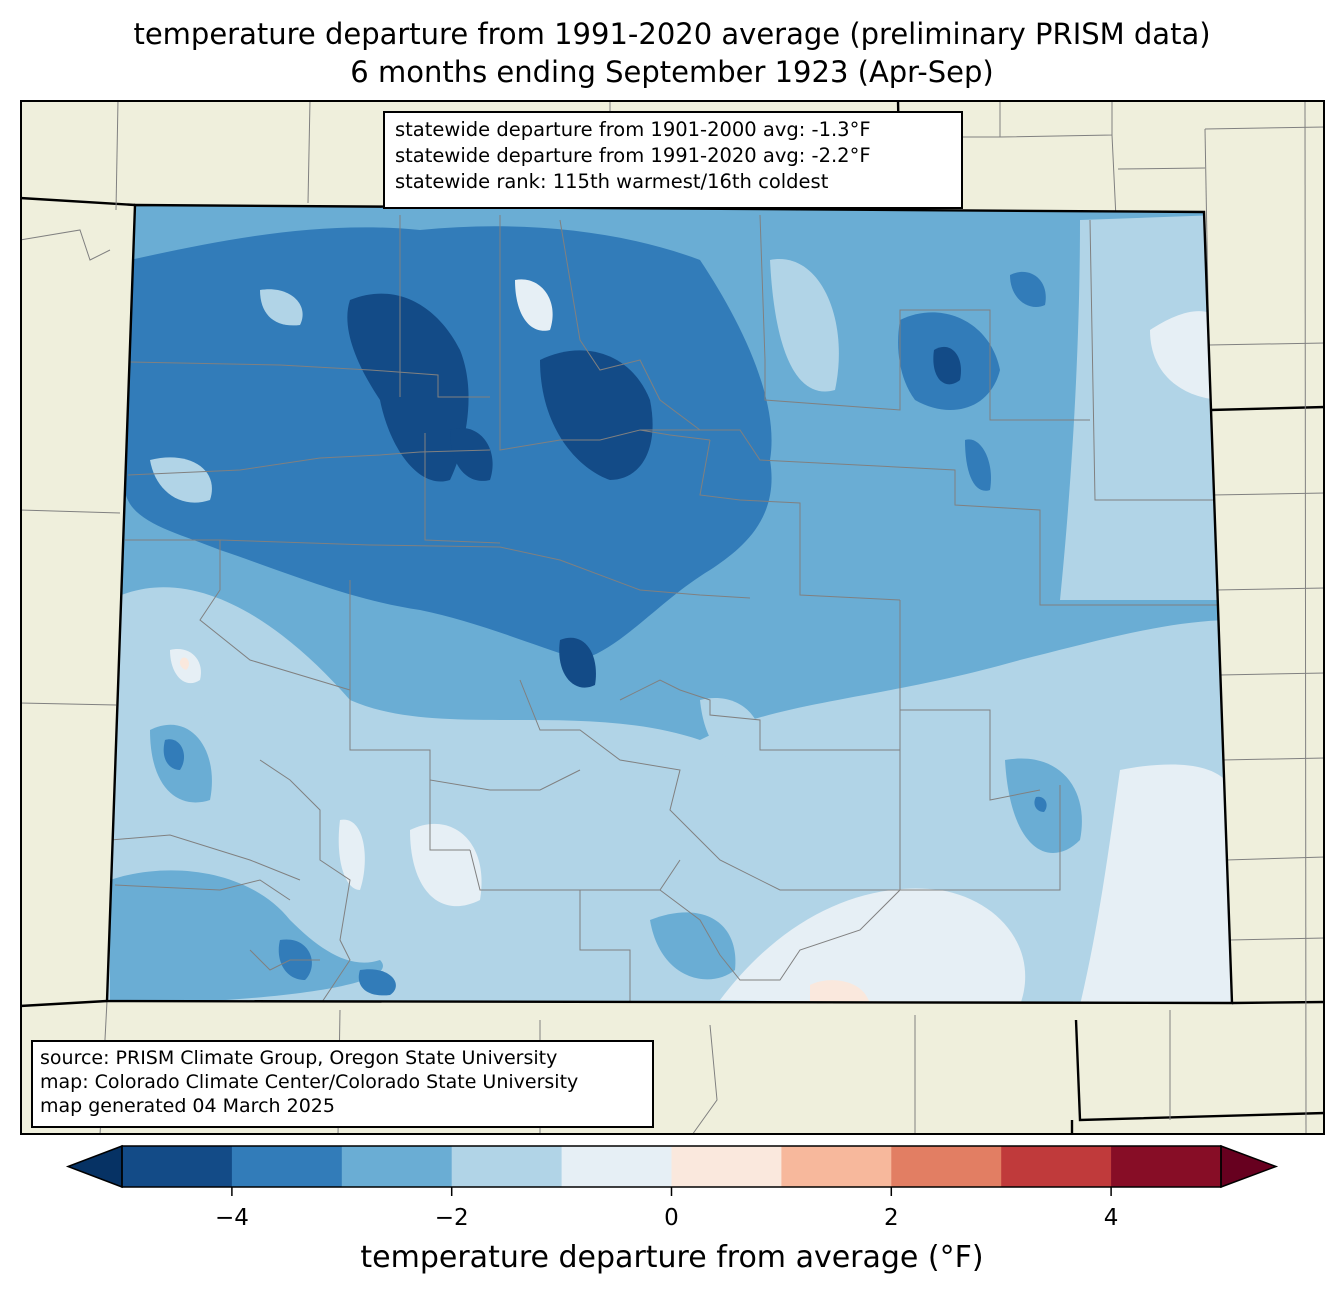  What do you see at coordinates (671, 1191) in the screenshot?
I see `colorbar-tickmarks` at bounding box center [671, 1191].